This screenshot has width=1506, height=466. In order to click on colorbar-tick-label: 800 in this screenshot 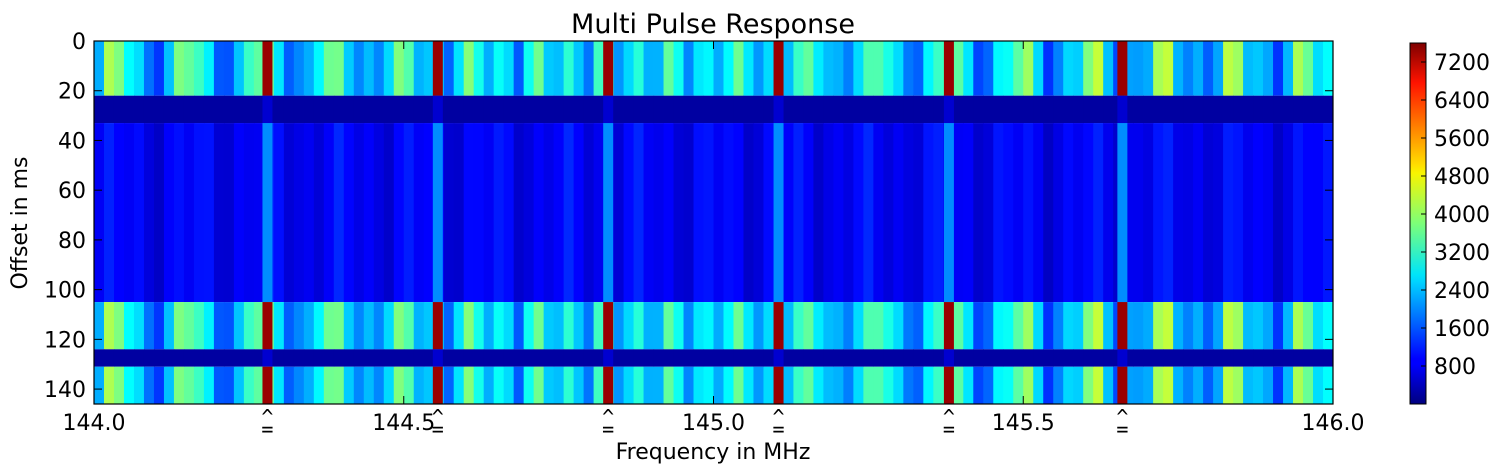, I will do `click(1455, 367)`.